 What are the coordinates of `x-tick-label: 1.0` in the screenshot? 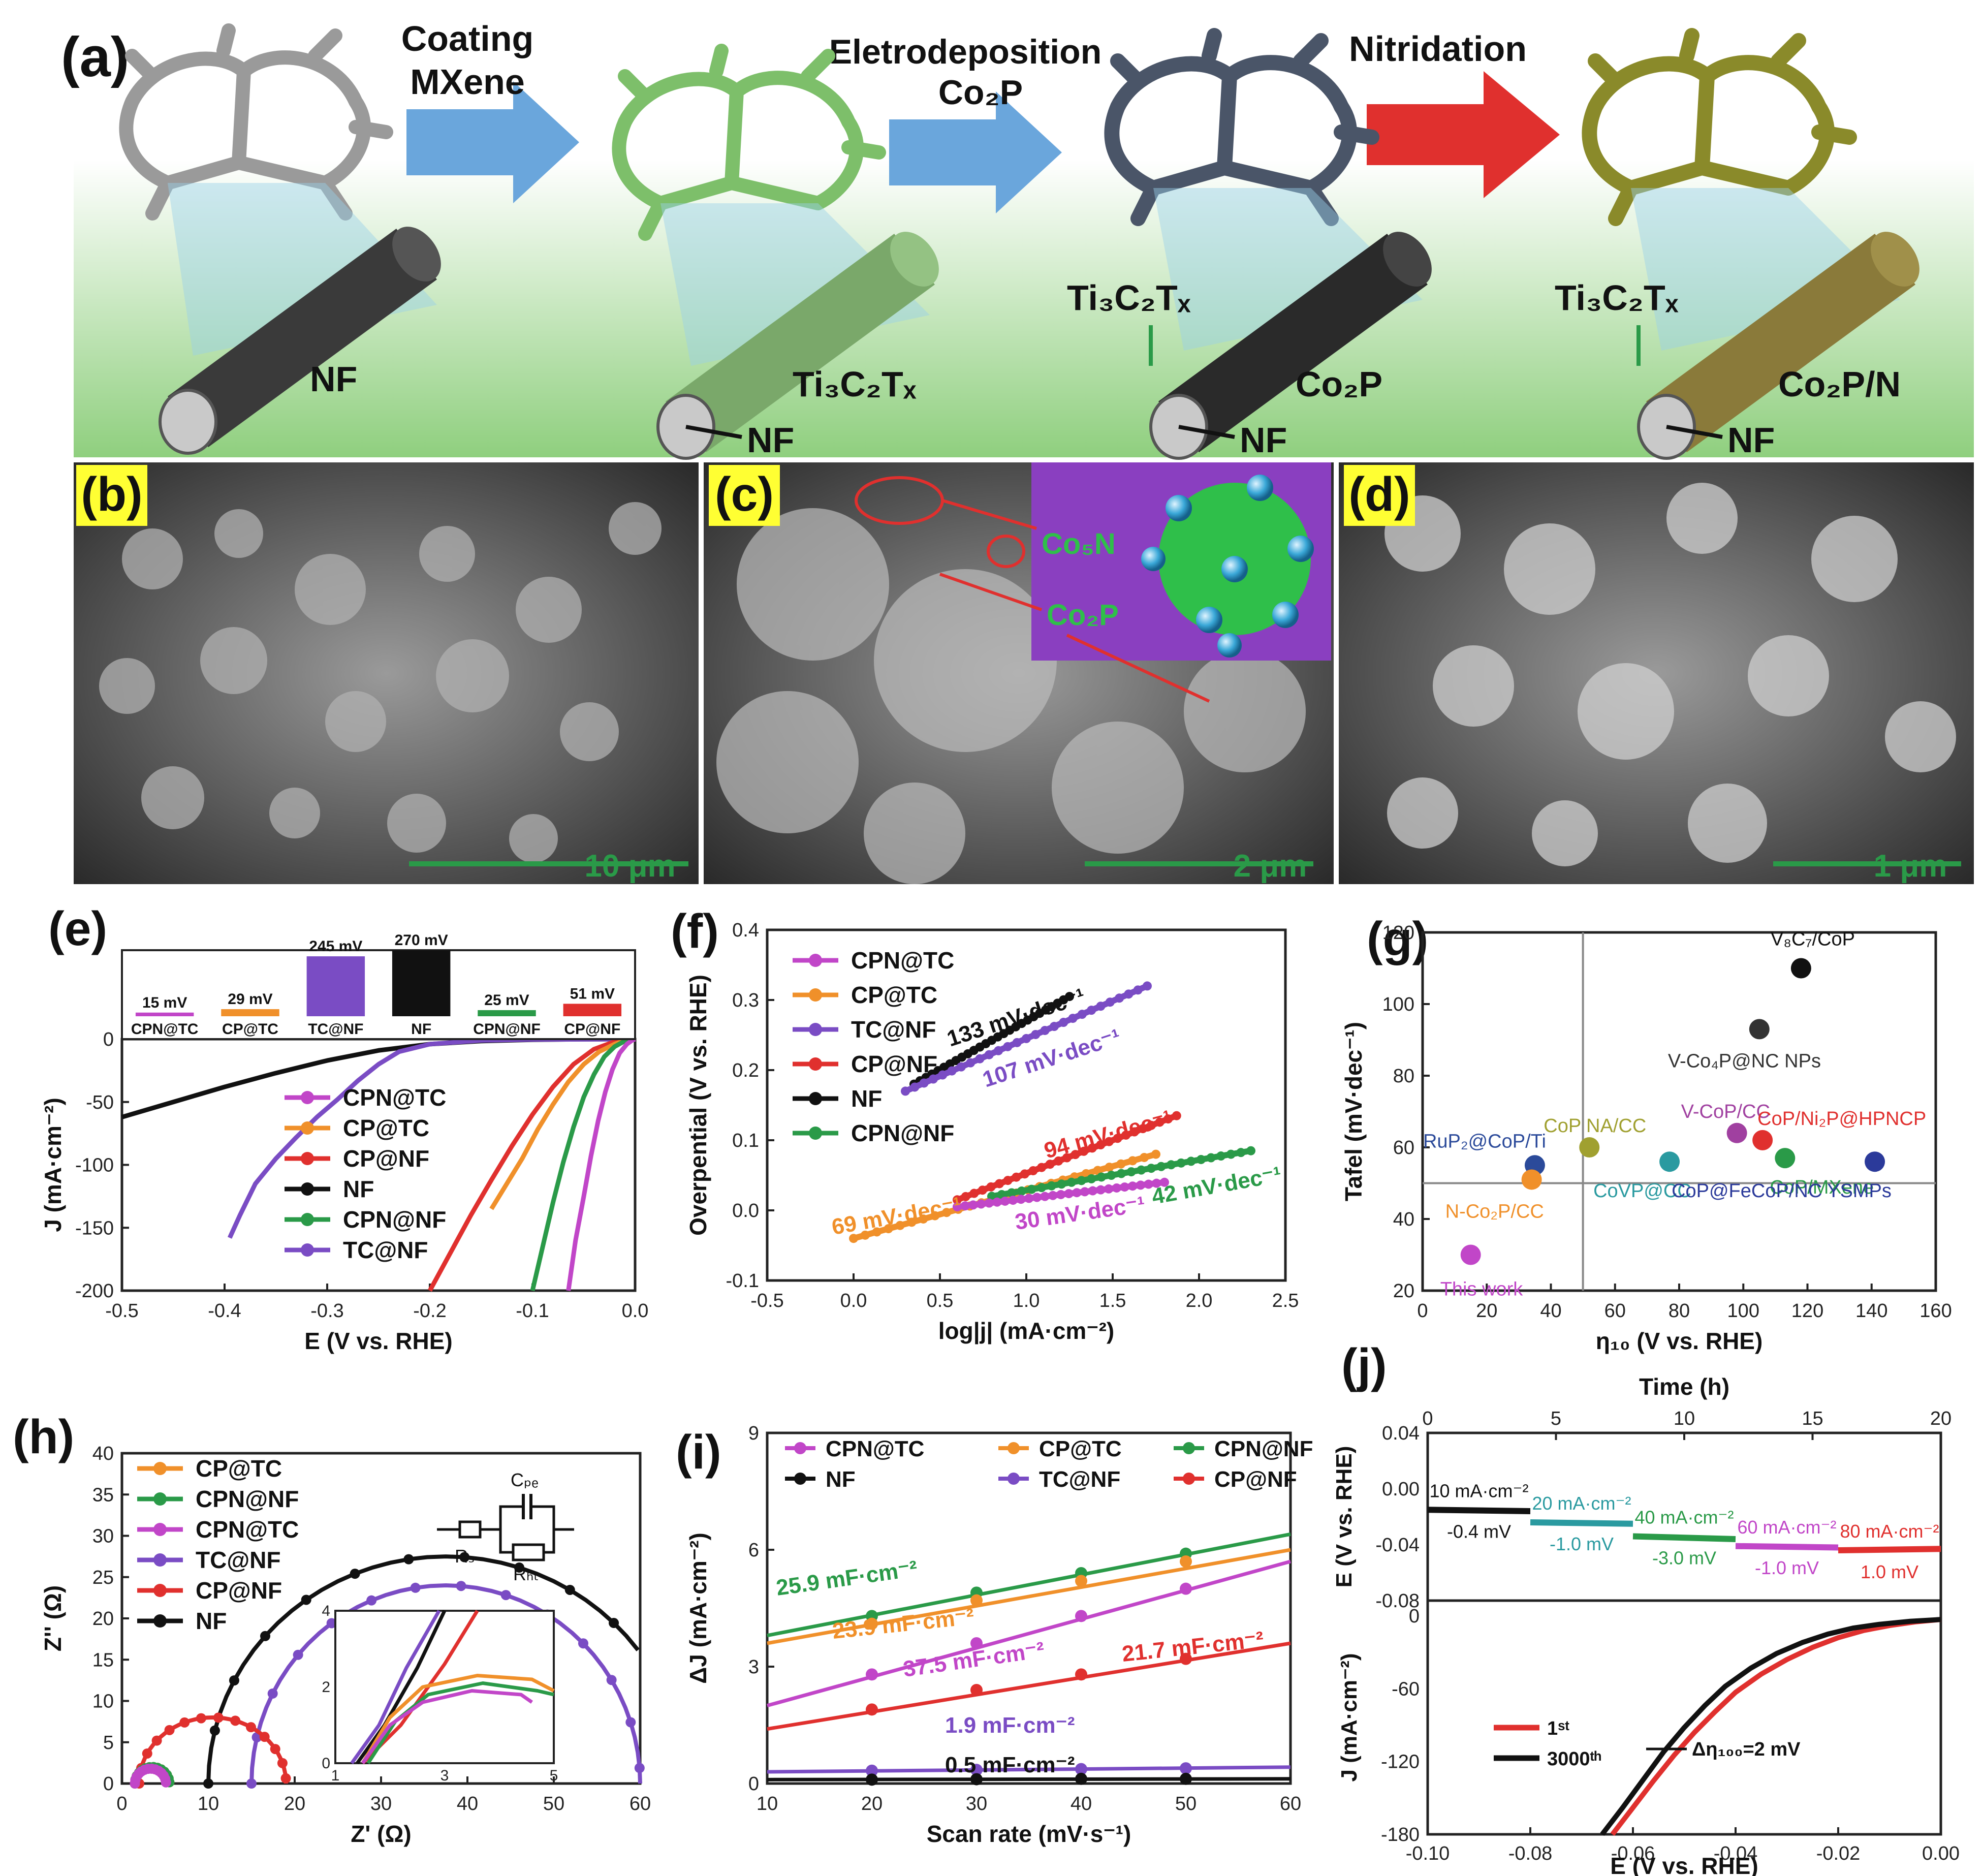 It's located at (1026, 1300).